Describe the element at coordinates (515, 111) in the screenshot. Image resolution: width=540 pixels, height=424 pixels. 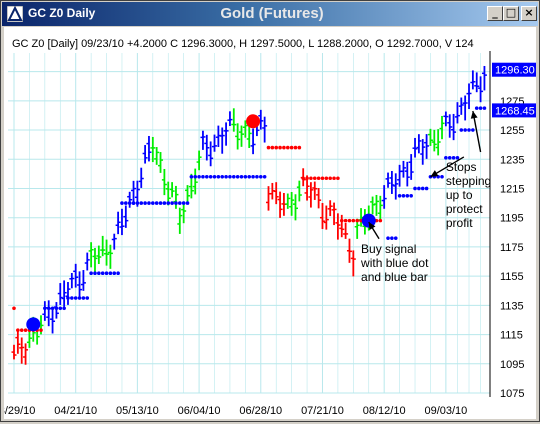
I see `price-marker-label: 1268.45` at that location.